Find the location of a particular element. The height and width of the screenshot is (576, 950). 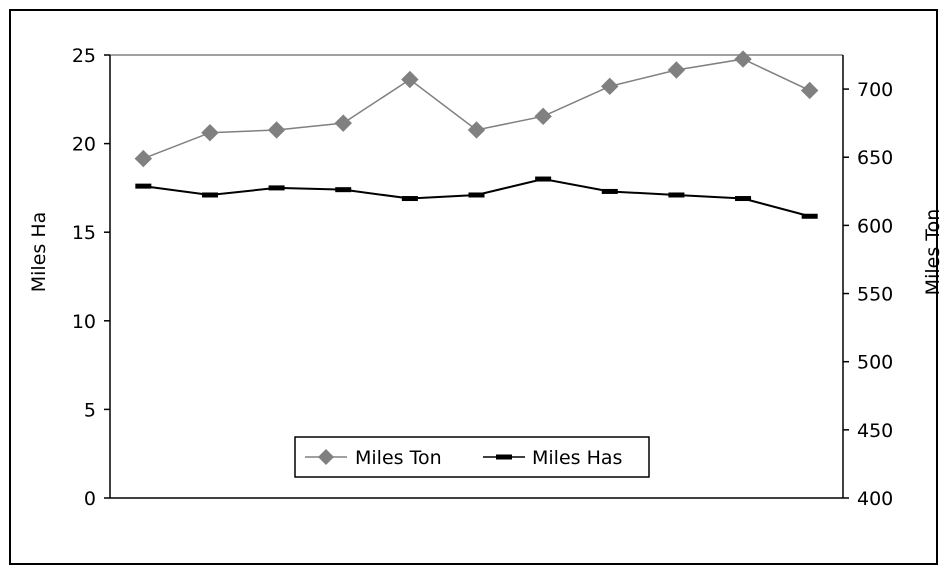

right-tick-label: 700 is located at coordinates (875, 90).